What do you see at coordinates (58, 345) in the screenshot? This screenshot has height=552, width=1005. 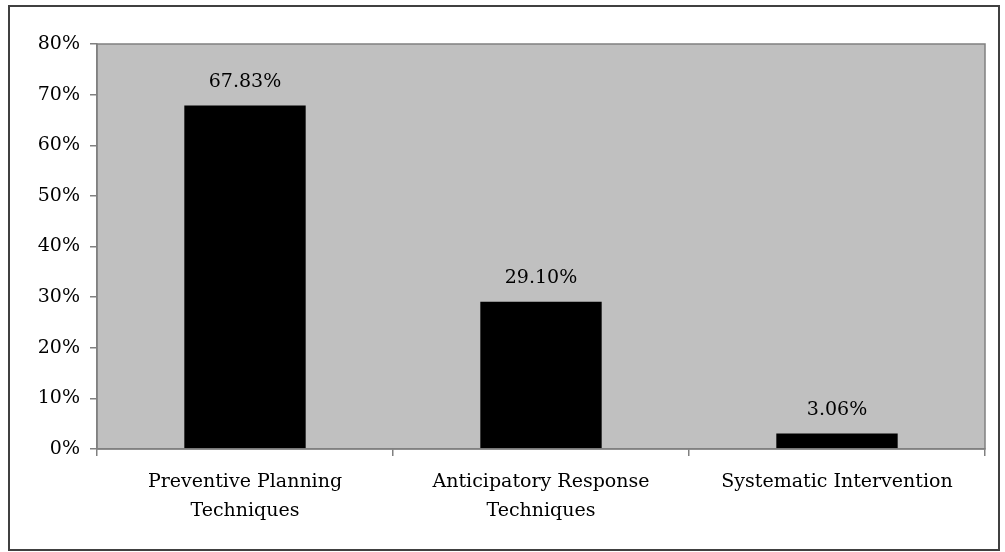 I see `y-tick-label: 20%` at bounding box center [58, 345].